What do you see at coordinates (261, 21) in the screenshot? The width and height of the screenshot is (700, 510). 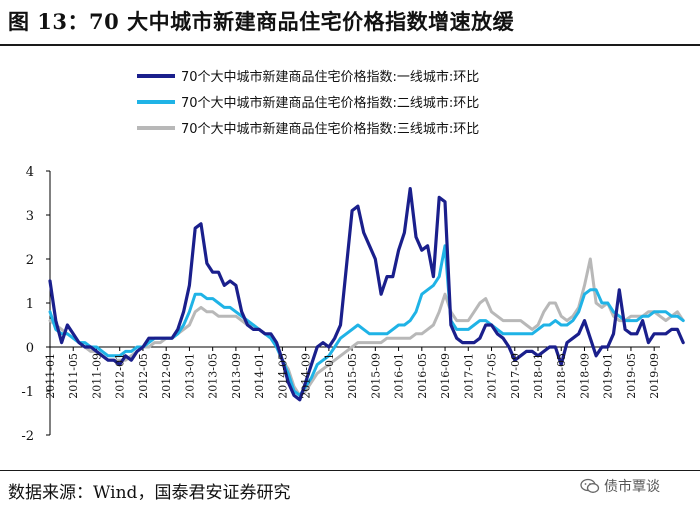 I see `figure-title: 图 13：70 大中城市新建商品住宅价格指数增速放缓` at bounding box center [261, 21].